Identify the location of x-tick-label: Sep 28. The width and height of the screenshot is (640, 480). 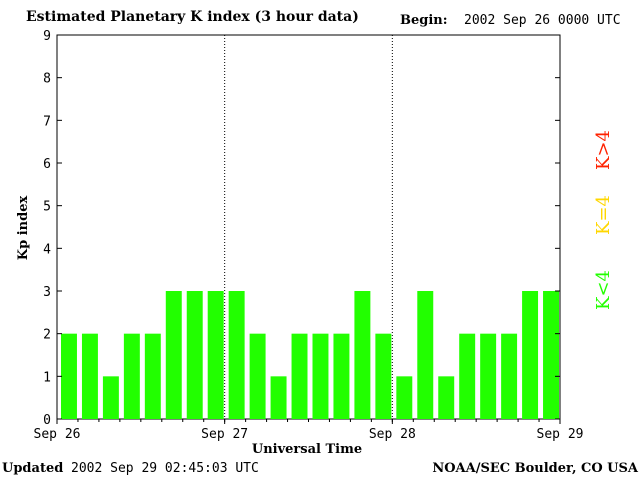
(392, 434).